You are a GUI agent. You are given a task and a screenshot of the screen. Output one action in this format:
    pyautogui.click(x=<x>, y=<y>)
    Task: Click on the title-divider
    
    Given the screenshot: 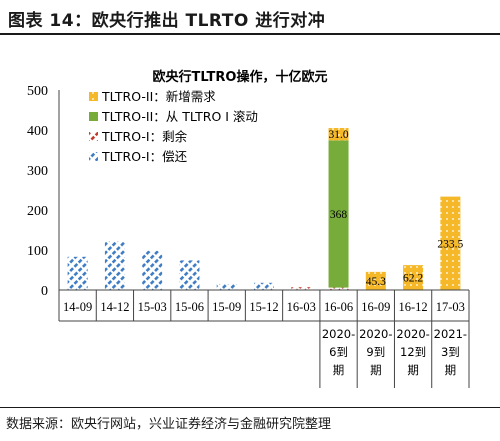 What is the action you would take?
    pyautogui.click(x=250, y=34)
    